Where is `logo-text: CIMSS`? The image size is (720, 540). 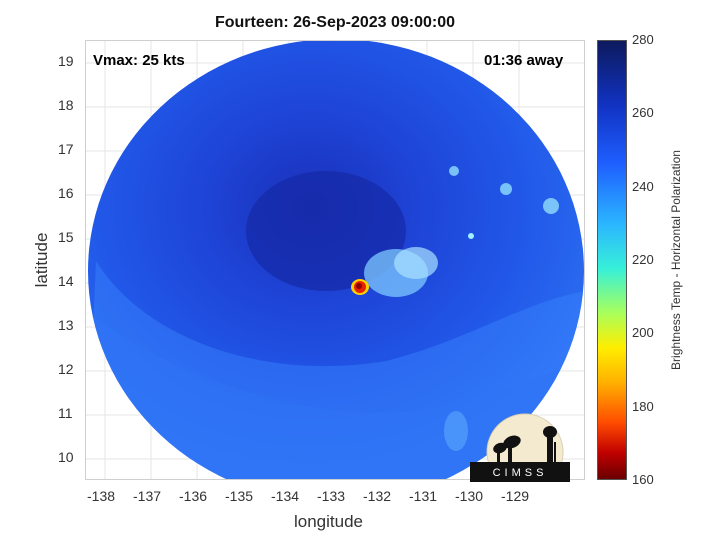 logo-text: CIMSS is located at coordinates (520, 473).